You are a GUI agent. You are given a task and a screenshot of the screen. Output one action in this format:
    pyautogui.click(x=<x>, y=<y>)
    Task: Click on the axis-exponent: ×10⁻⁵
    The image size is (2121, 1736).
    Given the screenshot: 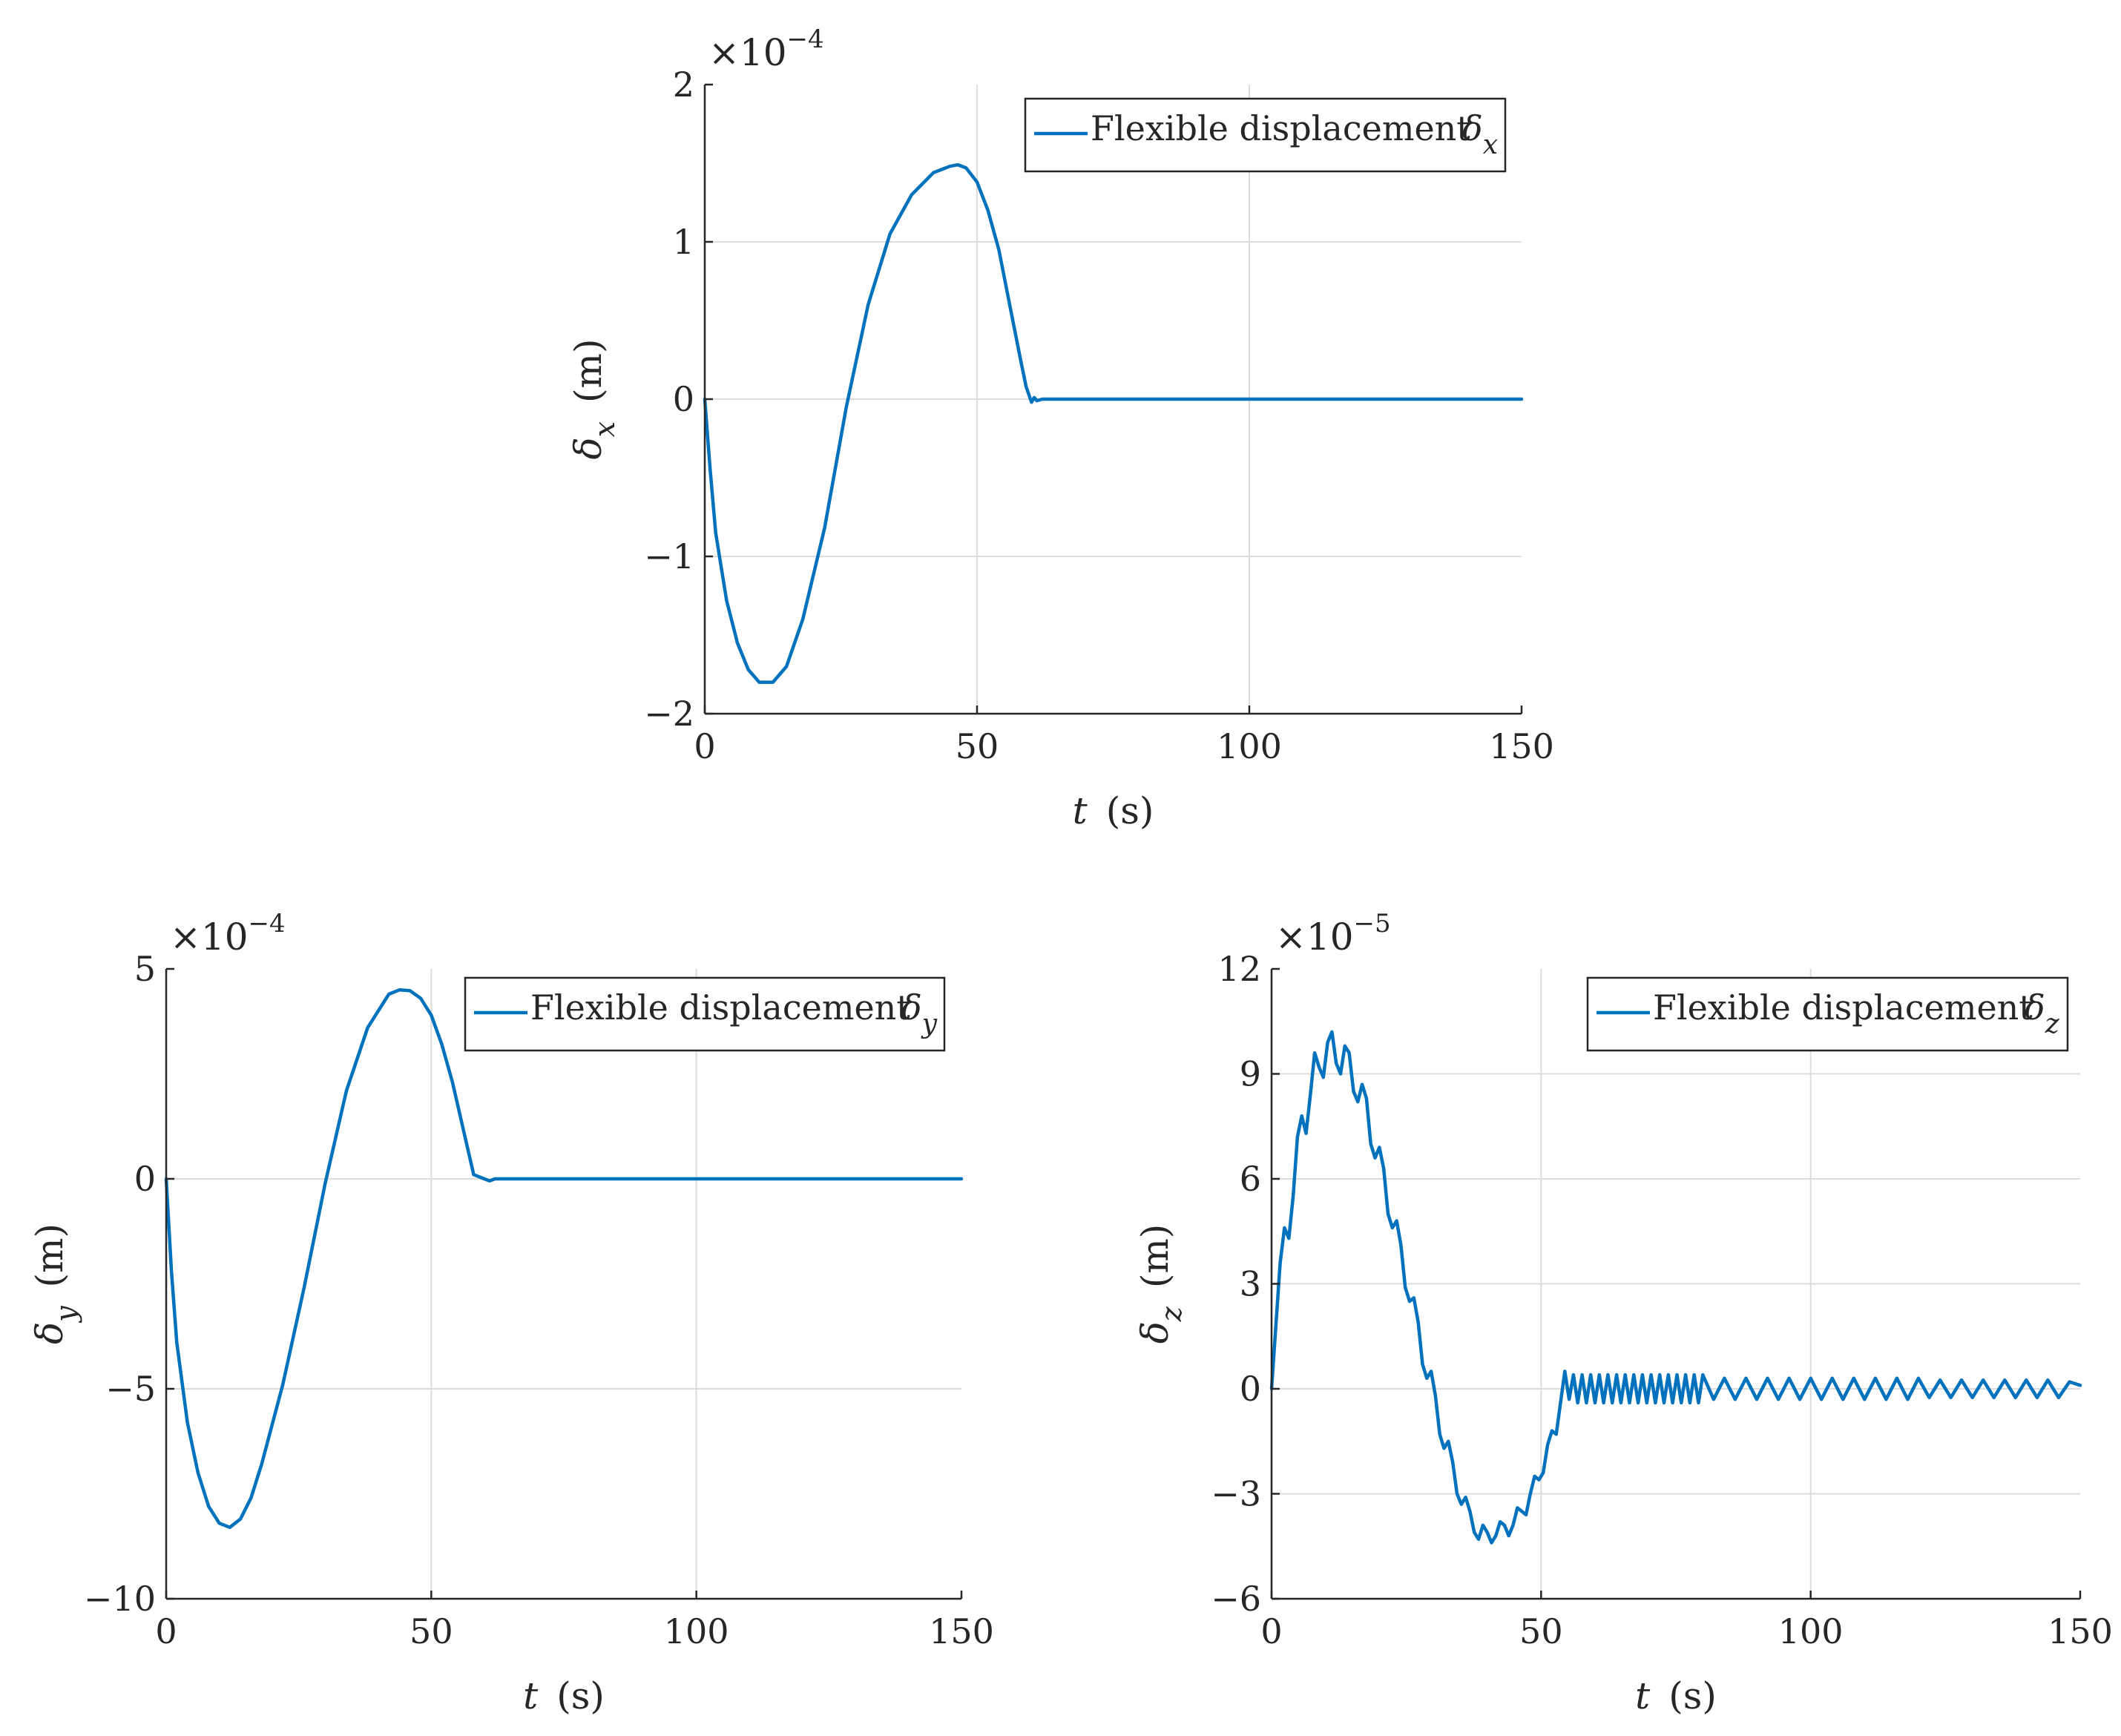 What is the action you would take?
    pyautogui.click(x=1333, y=934)
    